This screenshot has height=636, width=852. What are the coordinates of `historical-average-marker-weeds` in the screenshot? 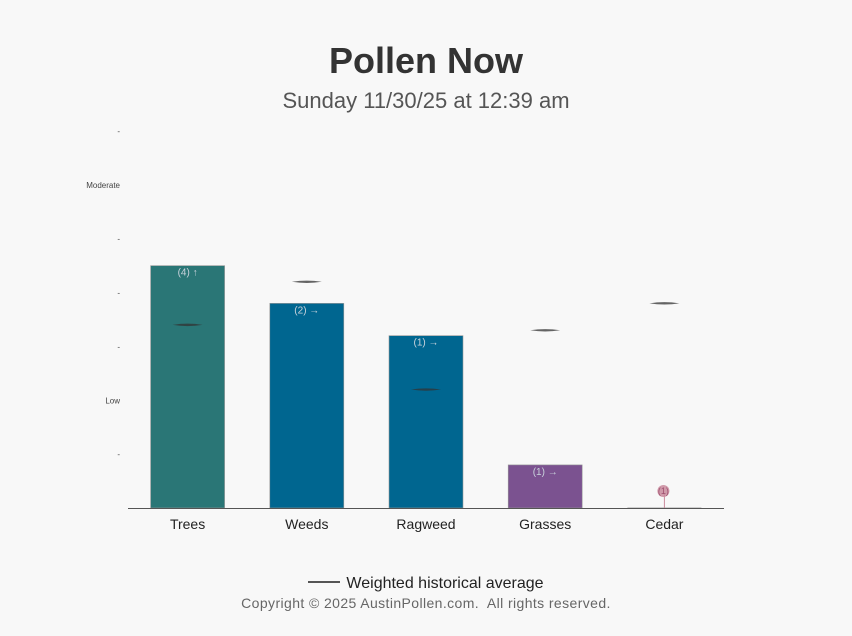 It's located at (306, 281).